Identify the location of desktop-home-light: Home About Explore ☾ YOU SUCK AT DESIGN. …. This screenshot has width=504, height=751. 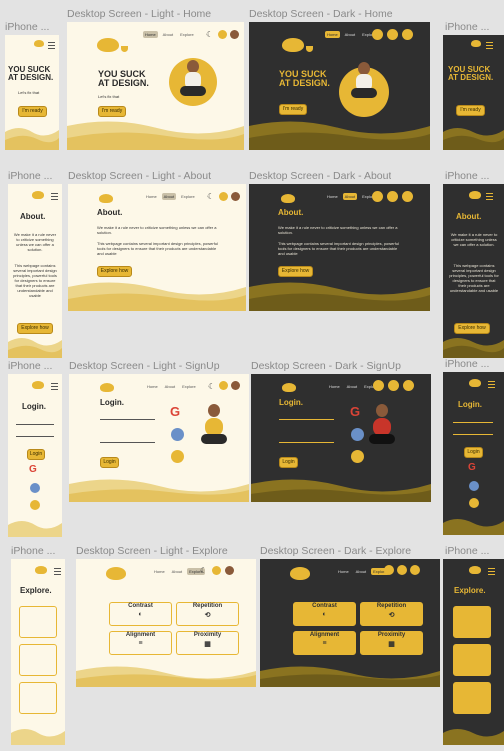
(155, 86).